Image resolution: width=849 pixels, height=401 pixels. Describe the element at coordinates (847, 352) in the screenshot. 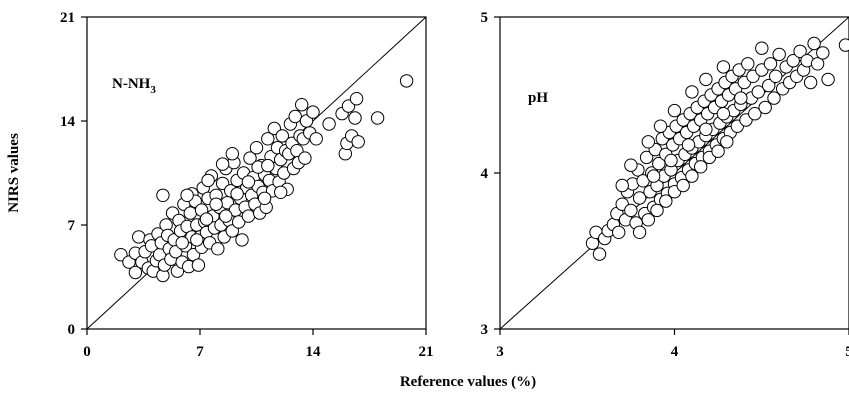

I see `x-tick-label: 5` at that location.